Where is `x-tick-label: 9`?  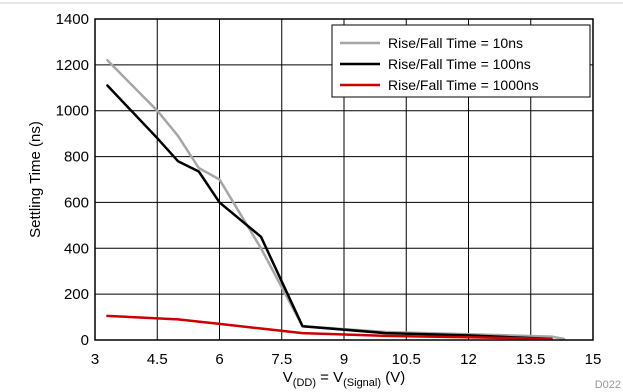 x-tick-label: 9 is located at coordinates (344, 359).